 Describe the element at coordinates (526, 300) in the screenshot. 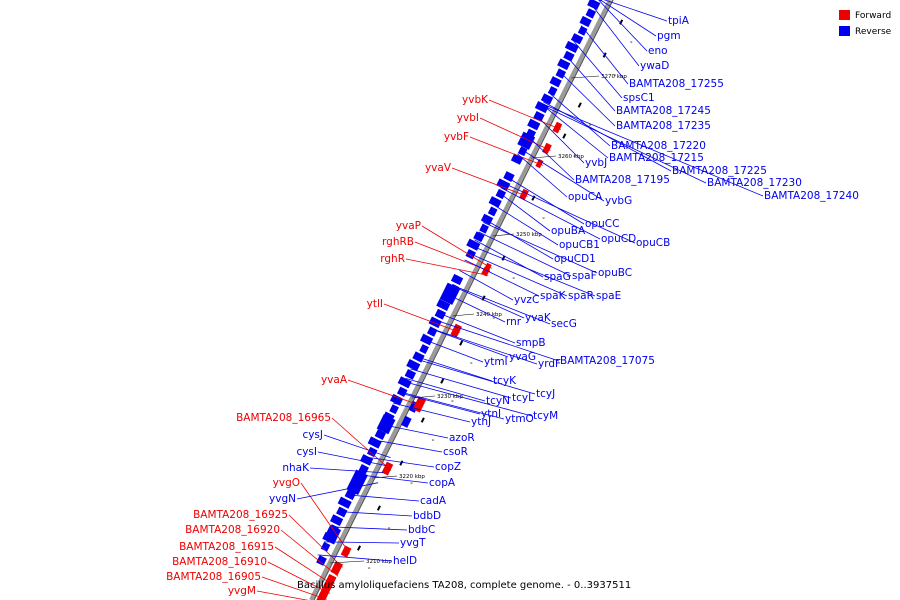

I see `gene-label: yvzC` at that location.